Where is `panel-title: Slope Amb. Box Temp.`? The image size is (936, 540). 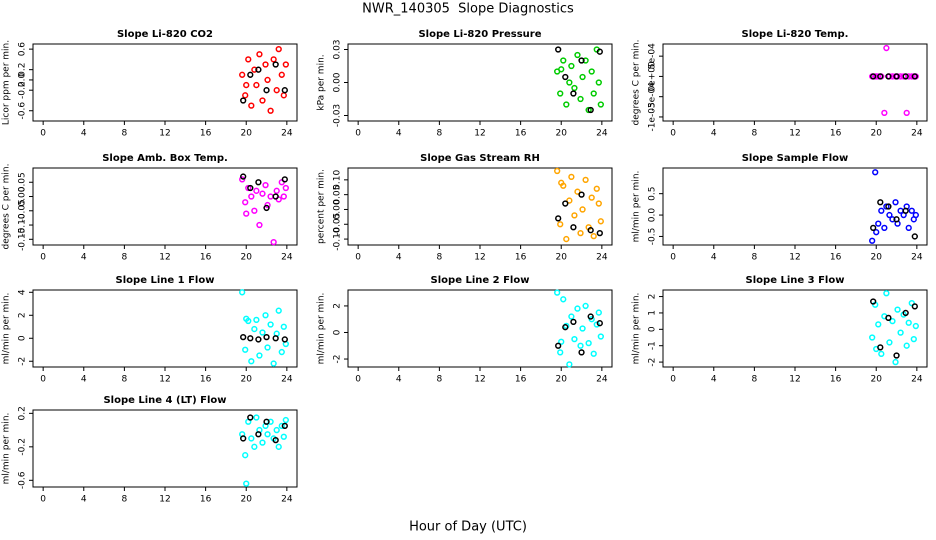 panel-title: Slope Amb. Box Temp. is located at coordinates (165, 158).